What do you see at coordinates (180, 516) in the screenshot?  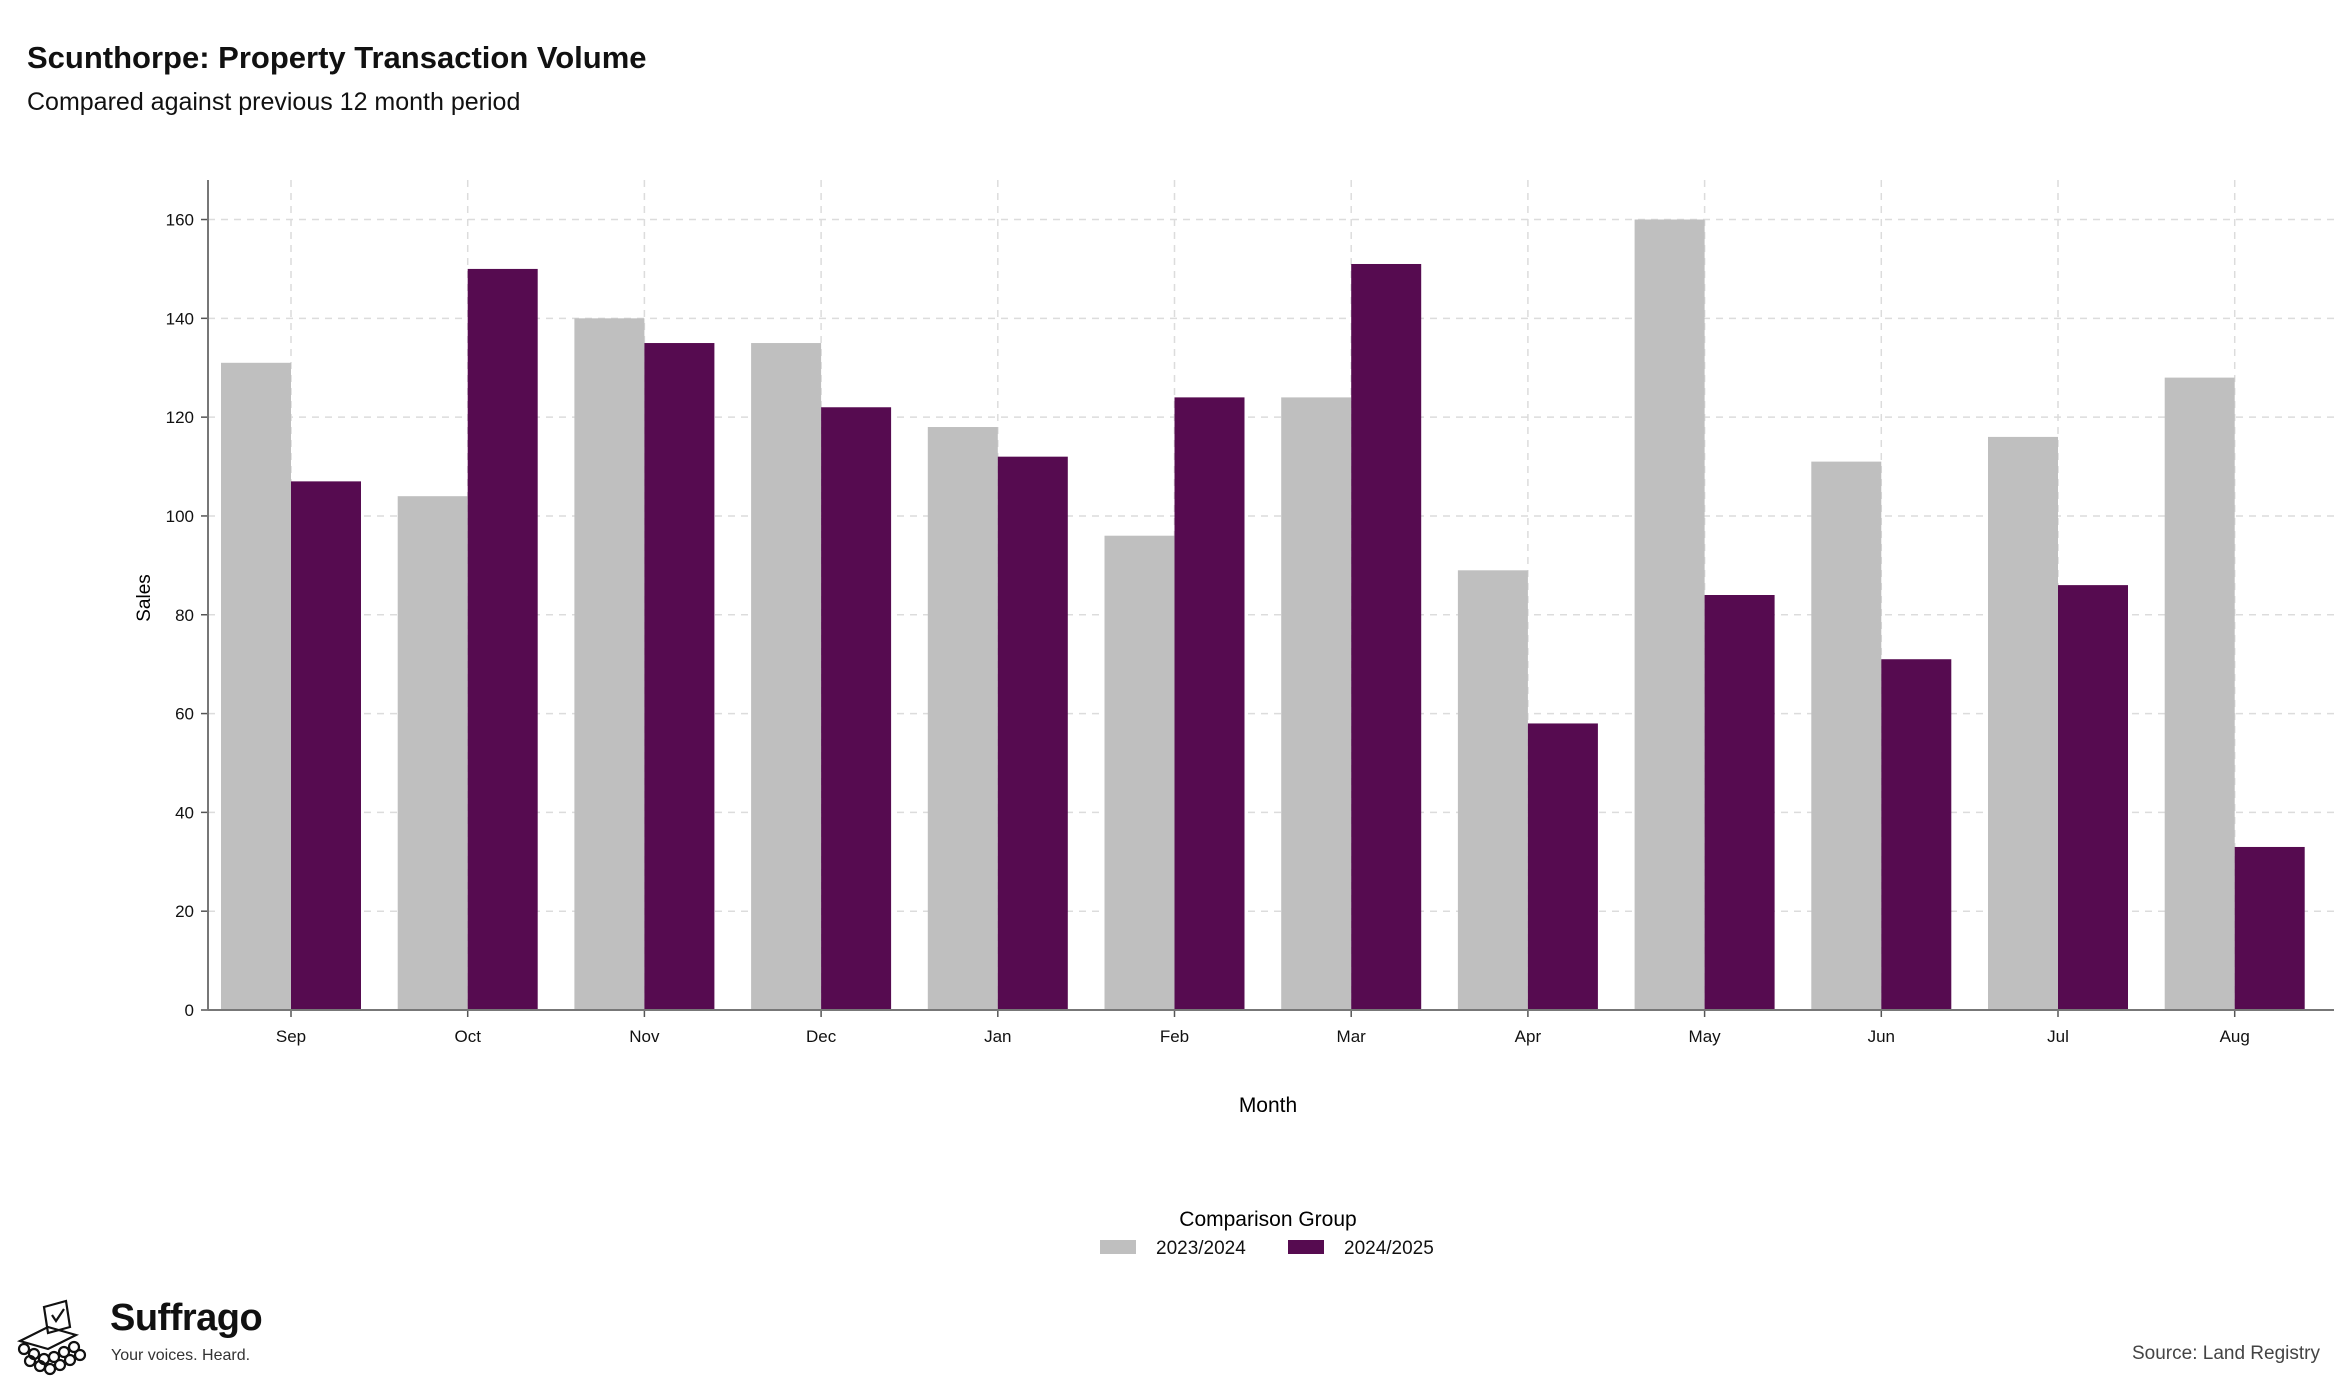 I see `y-tick-label: 100` at bounding box center [180, 516].